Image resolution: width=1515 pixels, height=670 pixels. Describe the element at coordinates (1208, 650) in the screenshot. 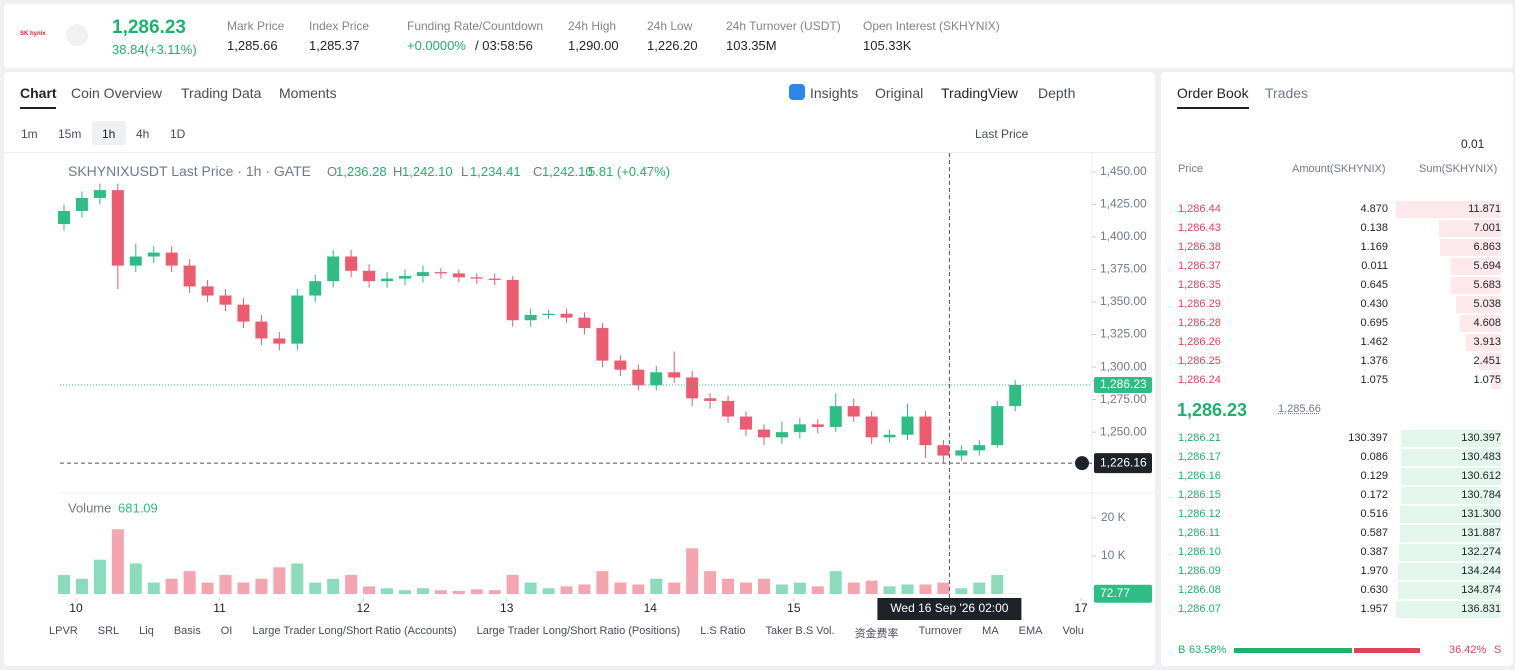

I see `ratio-buy: 63.58%` at that location.